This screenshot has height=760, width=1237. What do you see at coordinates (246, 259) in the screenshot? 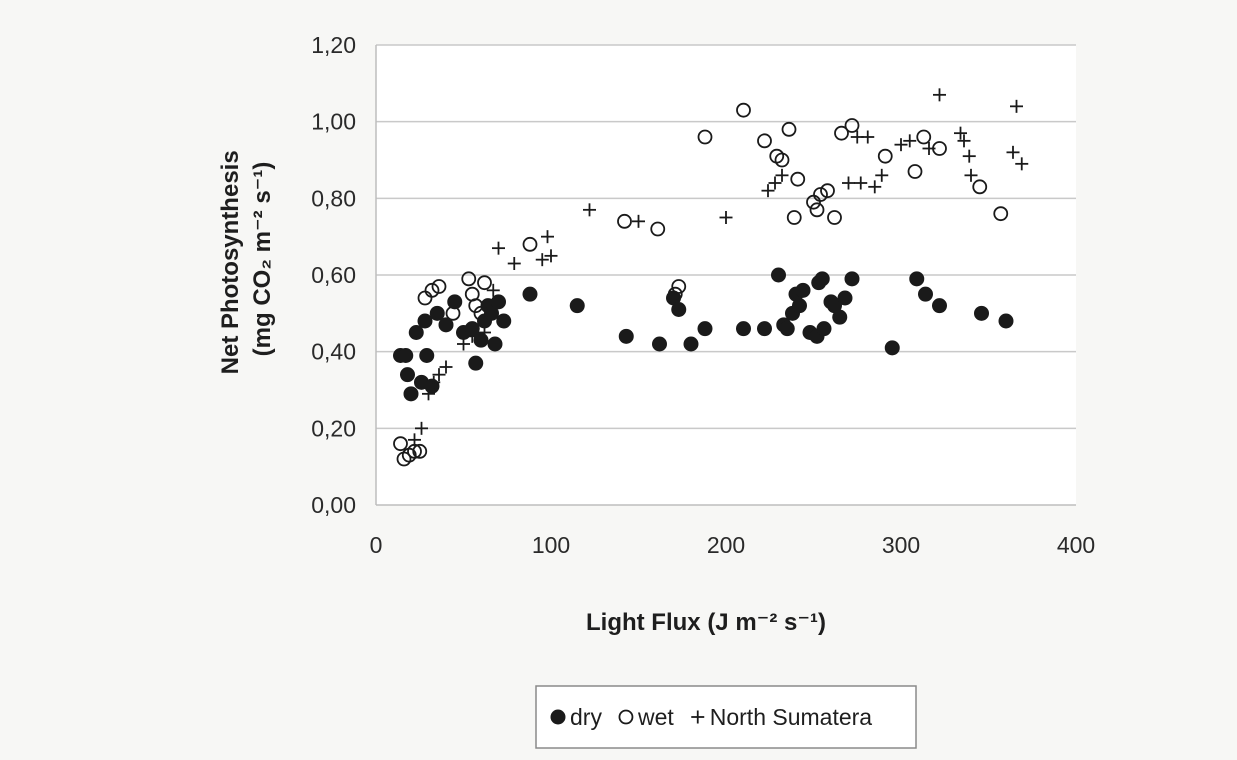
I see `y-axis-title: Net Photosynthesis (mg CO₂ m⁻² s⁻¹)` at bounding box center [246, 259].